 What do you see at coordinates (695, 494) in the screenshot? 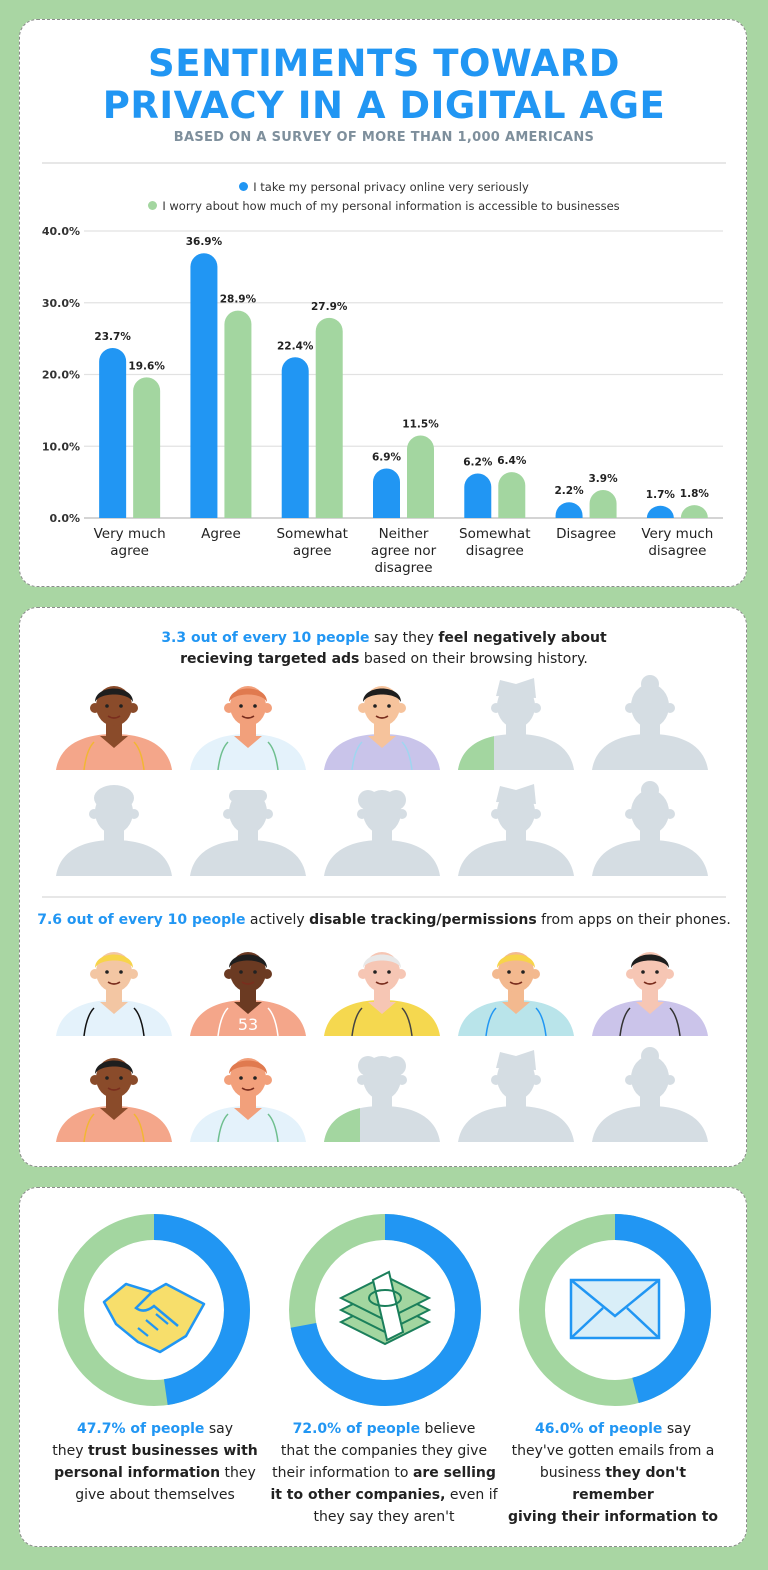
I see `data-label: 1.8%` at bounding box center [695, 494].